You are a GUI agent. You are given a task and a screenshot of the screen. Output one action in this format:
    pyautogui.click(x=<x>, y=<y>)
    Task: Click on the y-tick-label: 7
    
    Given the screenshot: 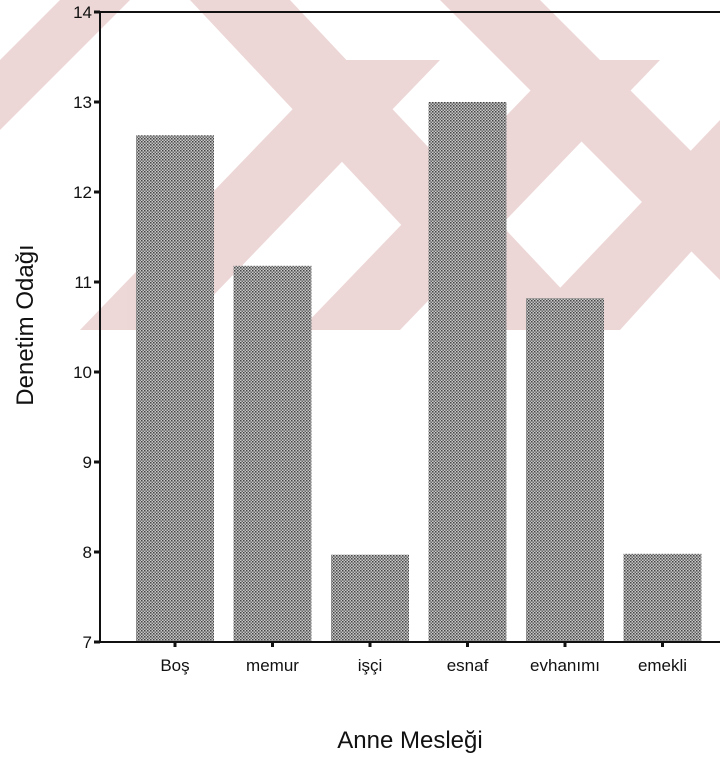 What is the action you would take?
    pyautogui.click(x=87, y=642)
    